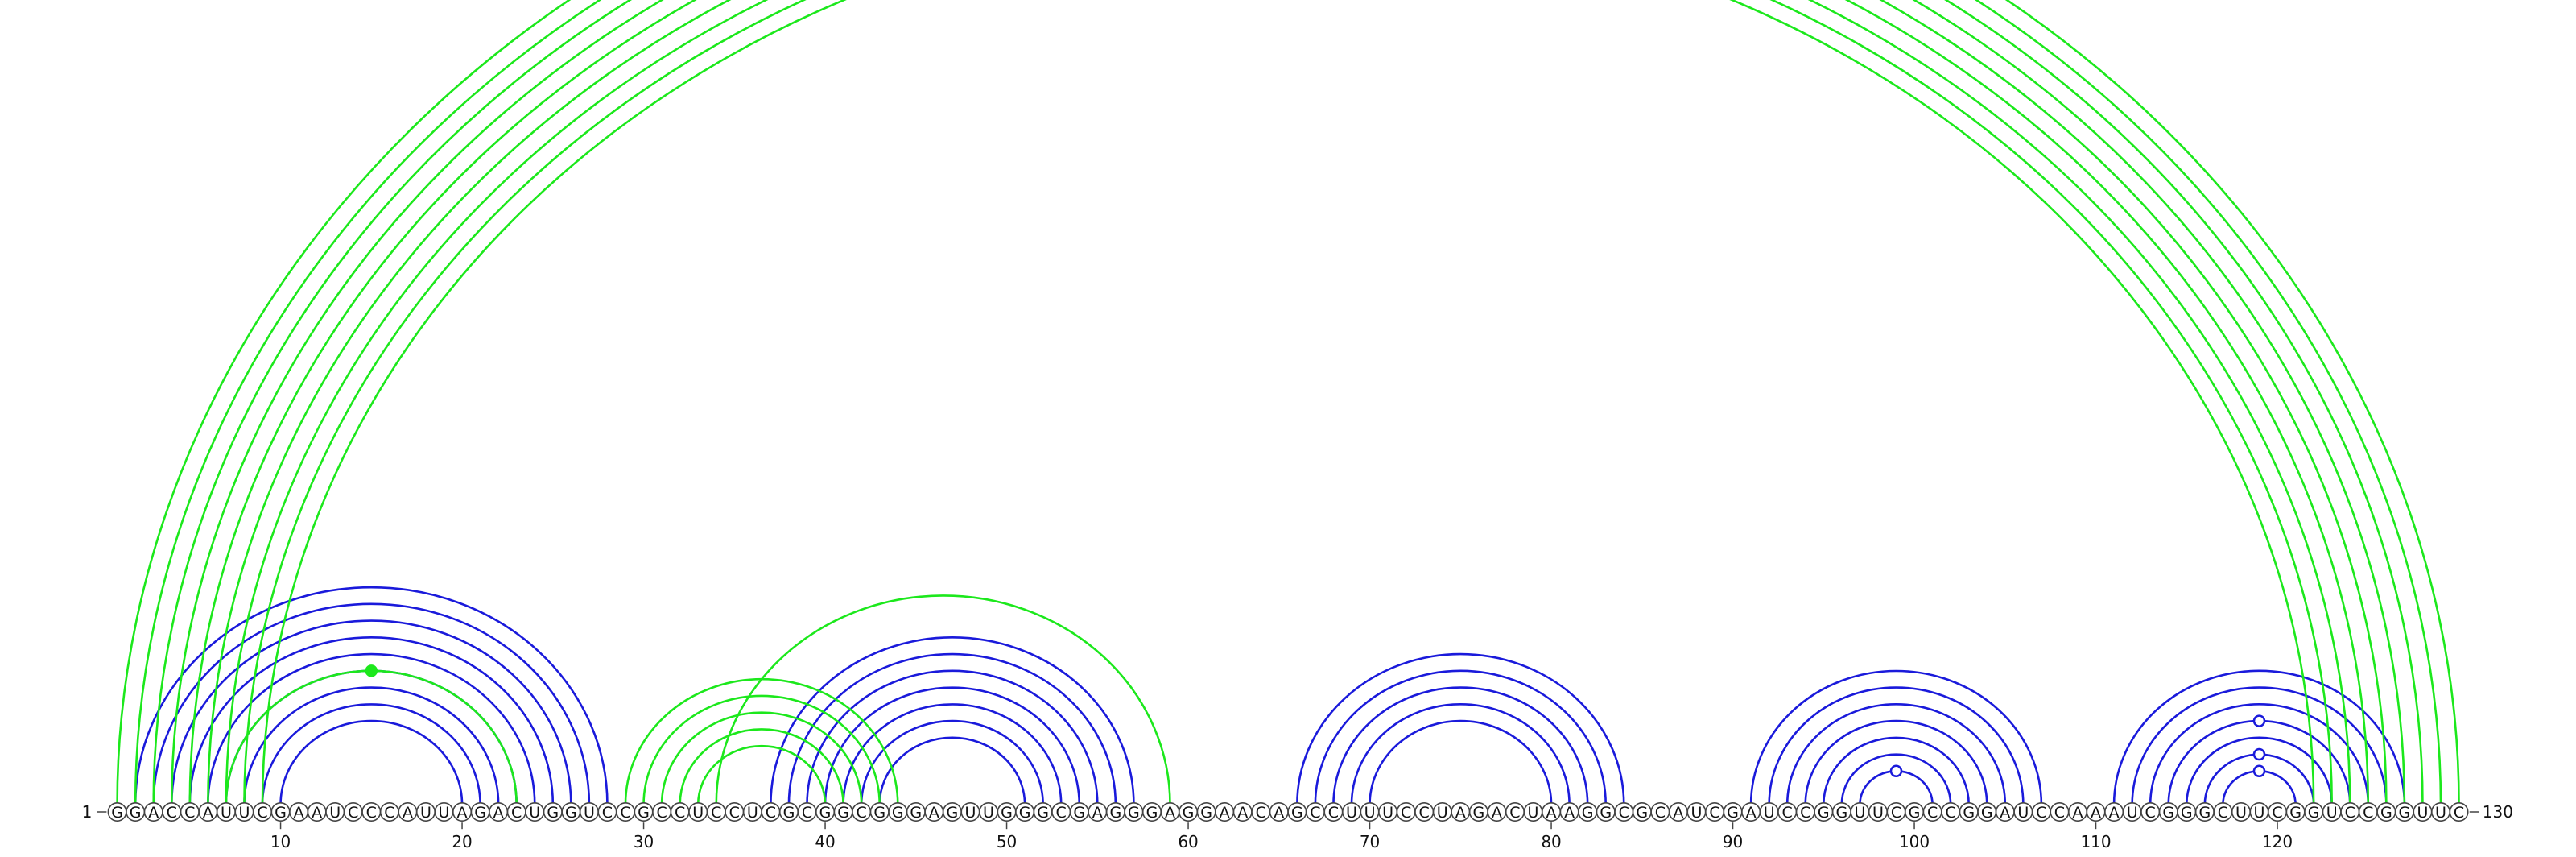  I want to click on nucleotide-1: G, so click(117, 811).